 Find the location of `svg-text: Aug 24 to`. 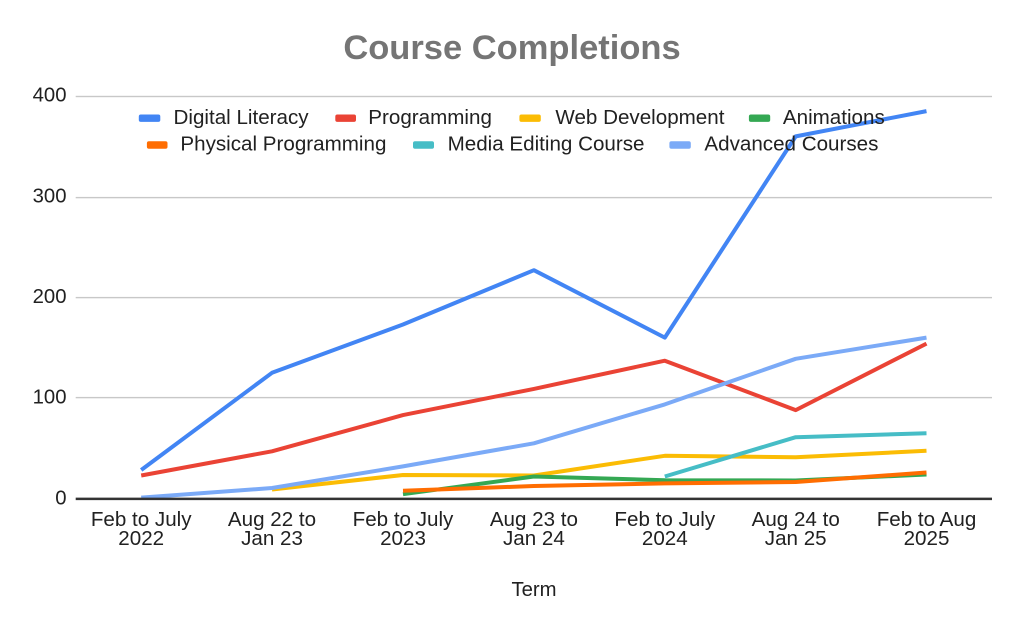

svg-text: Aug 24 to is located at coordinates (796, 519).